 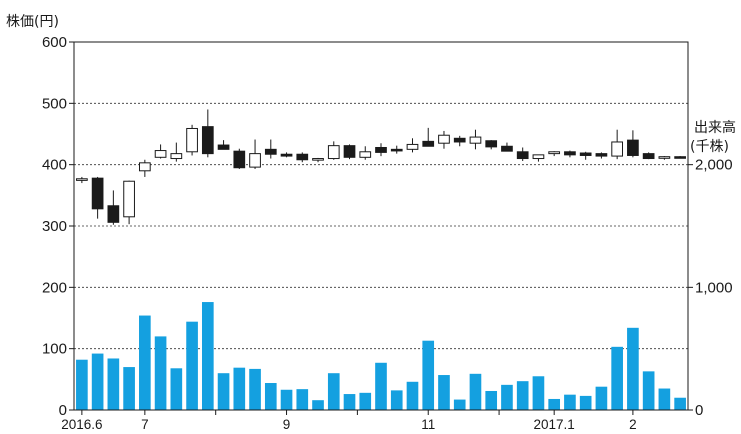 What do you see at coordinates (63, 410) in the screenshot?
I see `left-axis-tick-label: 0` at bounding box center [63, 410].